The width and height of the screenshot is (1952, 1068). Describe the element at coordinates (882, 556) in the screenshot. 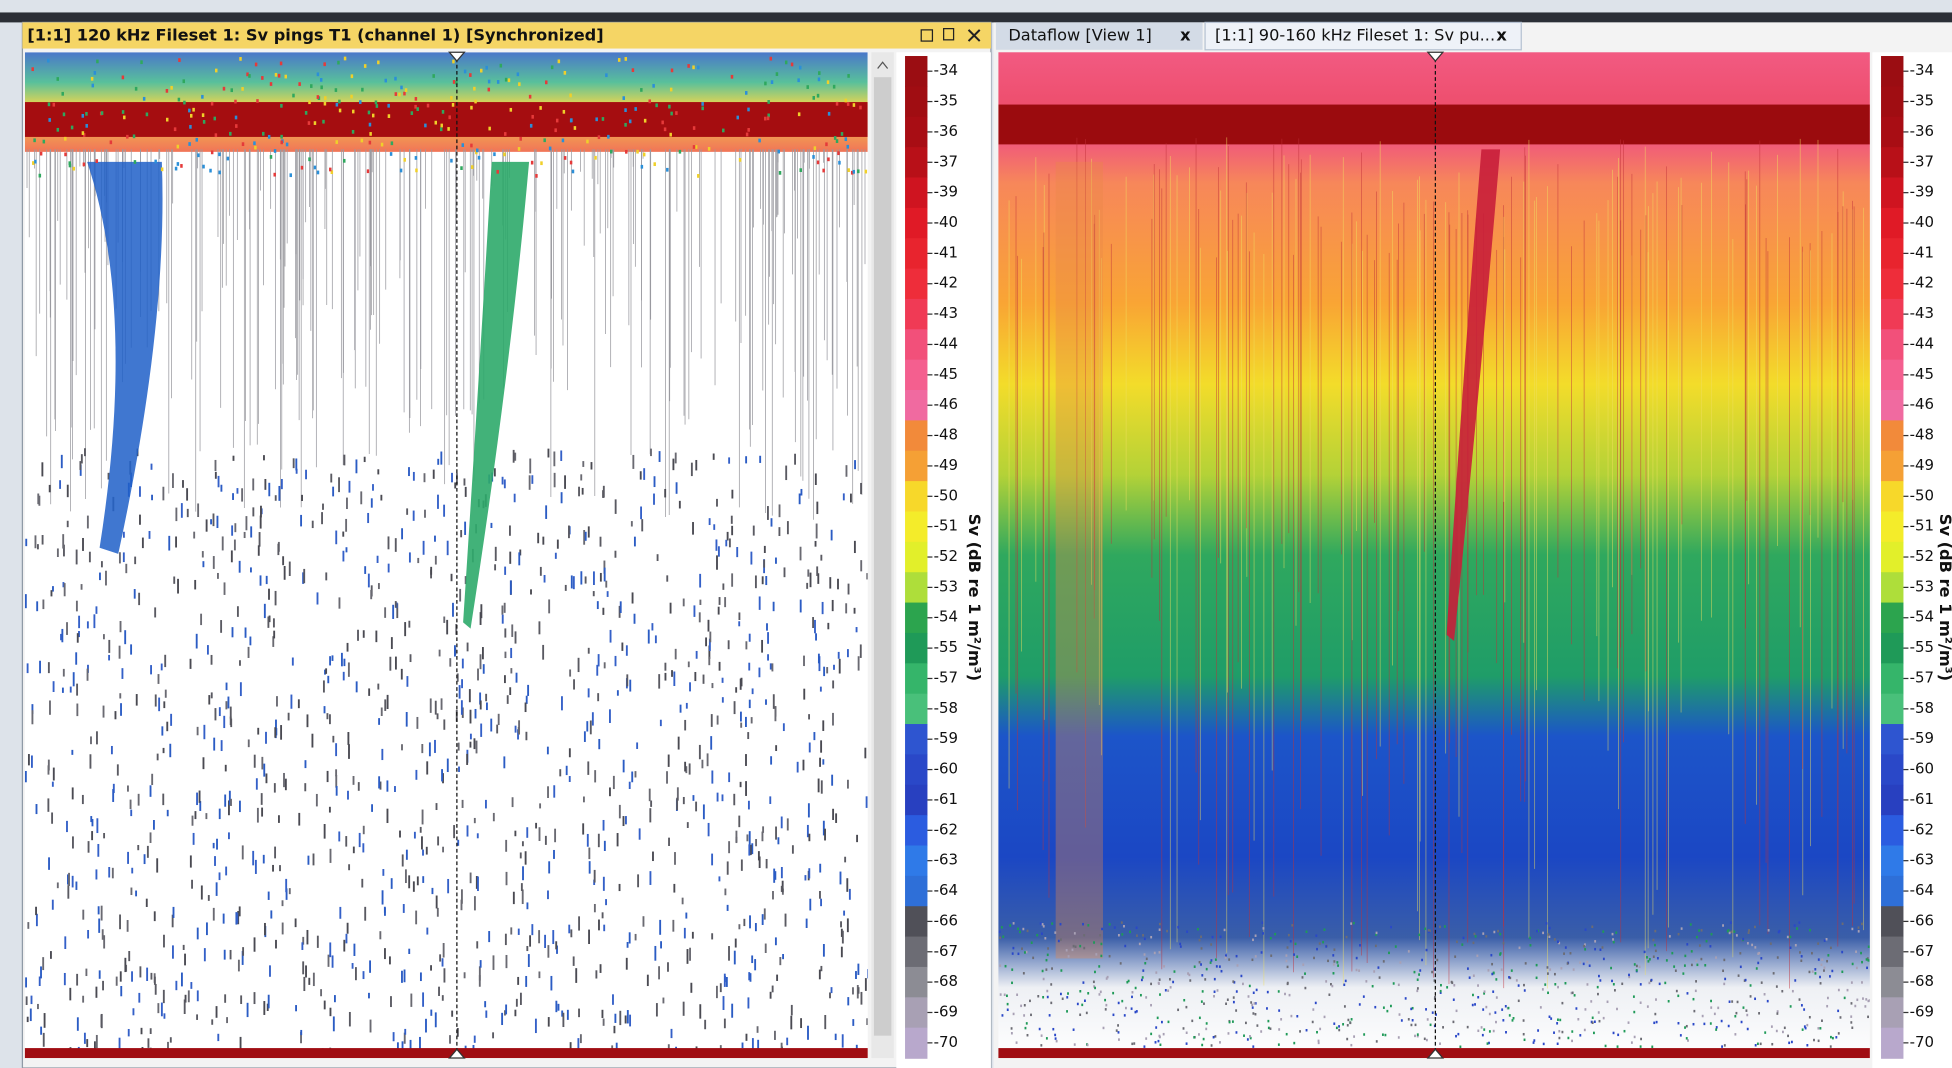

I see `scroll-thumb` at that location.